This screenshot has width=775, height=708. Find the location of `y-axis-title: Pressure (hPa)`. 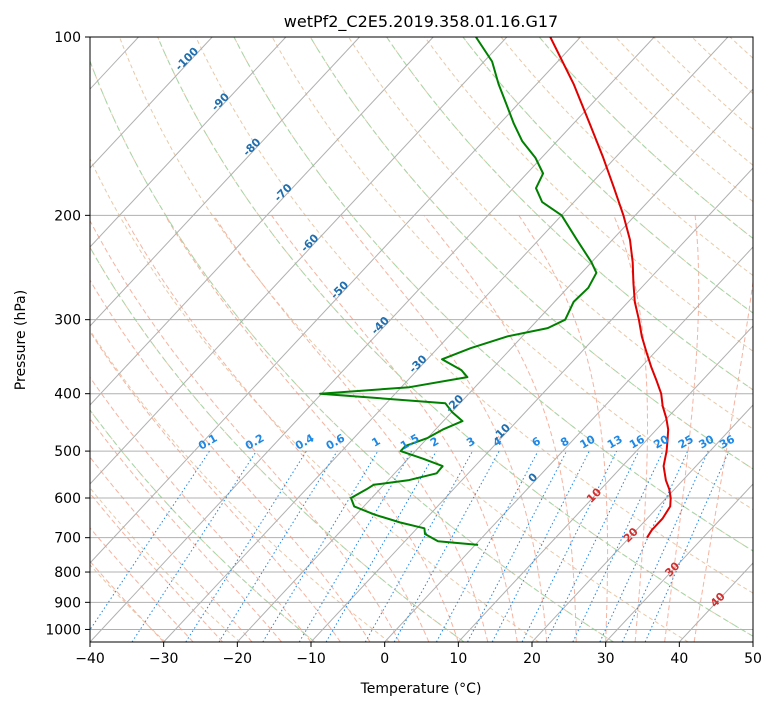

y-axis-title: Pressure (hPa) is located at coordinates (21, 340).